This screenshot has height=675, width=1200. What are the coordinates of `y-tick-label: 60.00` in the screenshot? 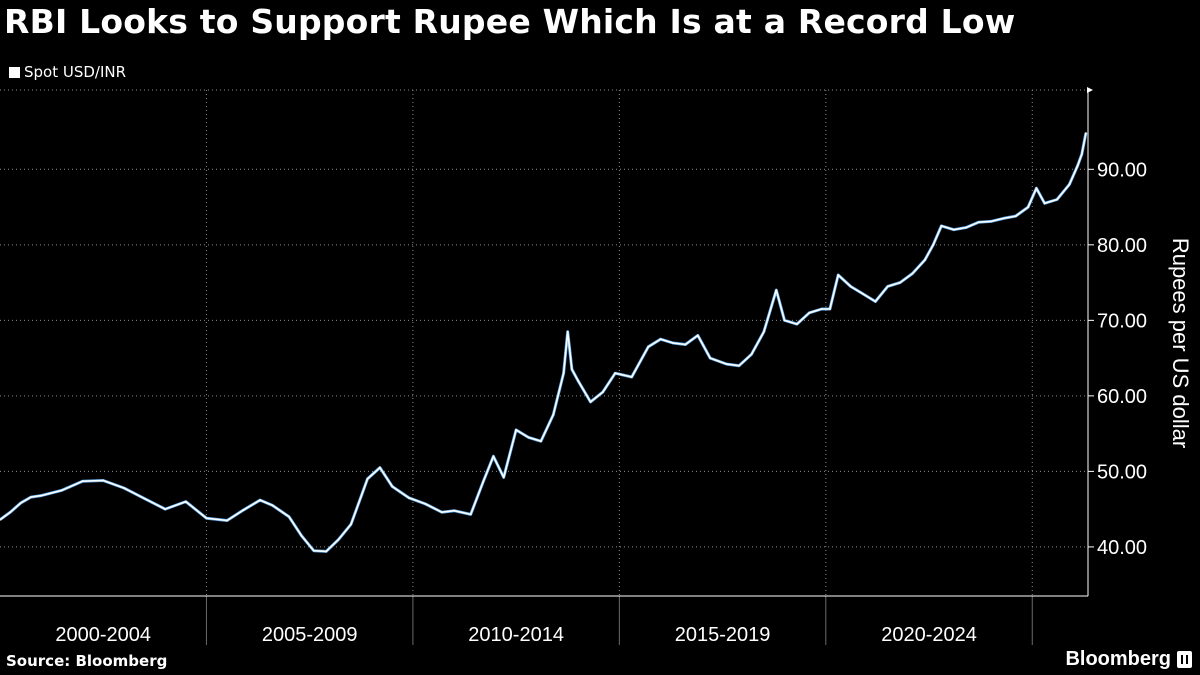 It's located at (1122, 397).